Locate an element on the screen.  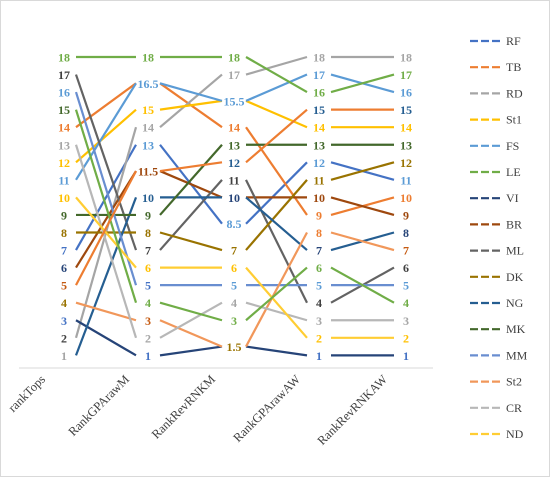
legend-label-nd: ND is located at coordinates (515, 434).